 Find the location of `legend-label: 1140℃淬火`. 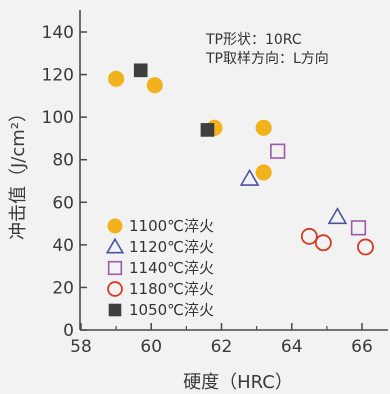

legend-label: 1140℃淬火 is located at coordinates (171, 268).